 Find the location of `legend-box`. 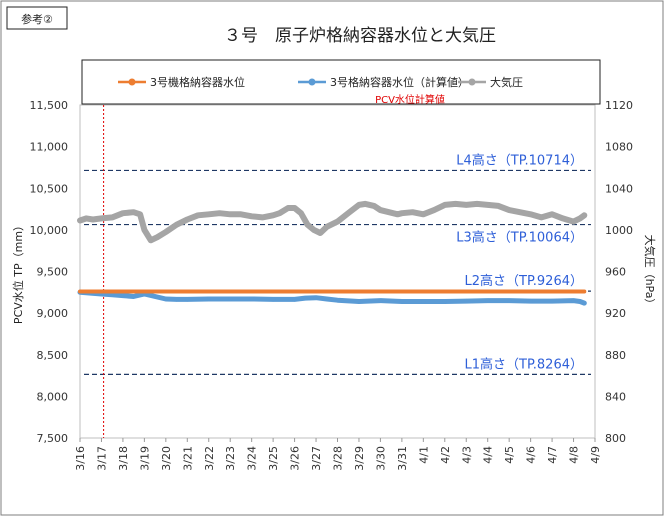

legend-box is located at coordinates (341, 82).